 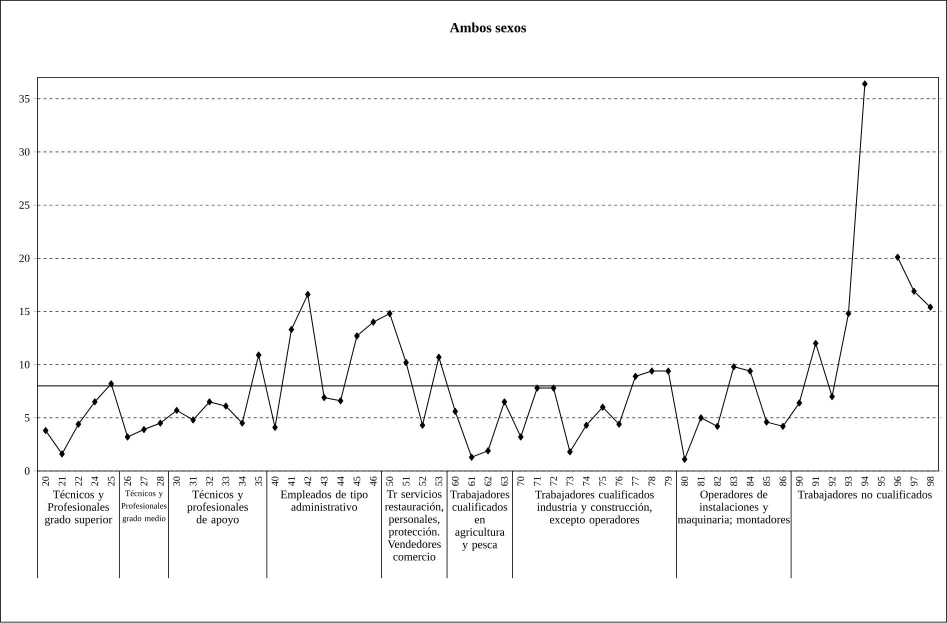 I want to click on text: Técnicos y Profesionales grado medio, so click(x=144, y=507).